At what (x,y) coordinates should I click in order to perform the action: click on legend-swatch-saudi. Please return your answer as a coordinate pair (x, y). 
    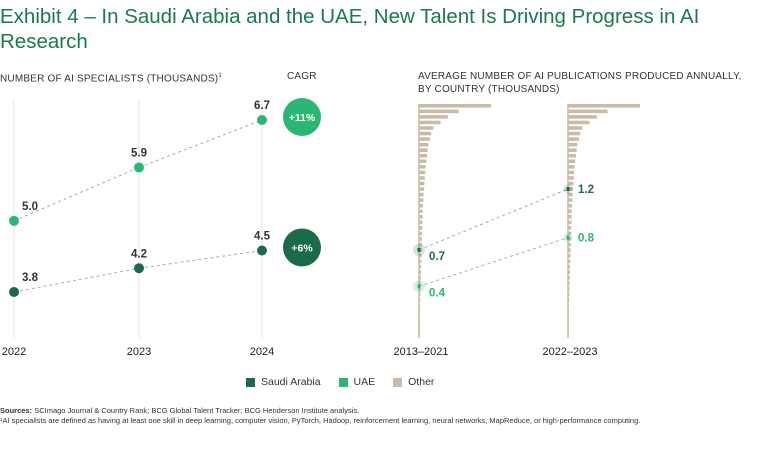
    Looking at the image, I should click on (250, 382).